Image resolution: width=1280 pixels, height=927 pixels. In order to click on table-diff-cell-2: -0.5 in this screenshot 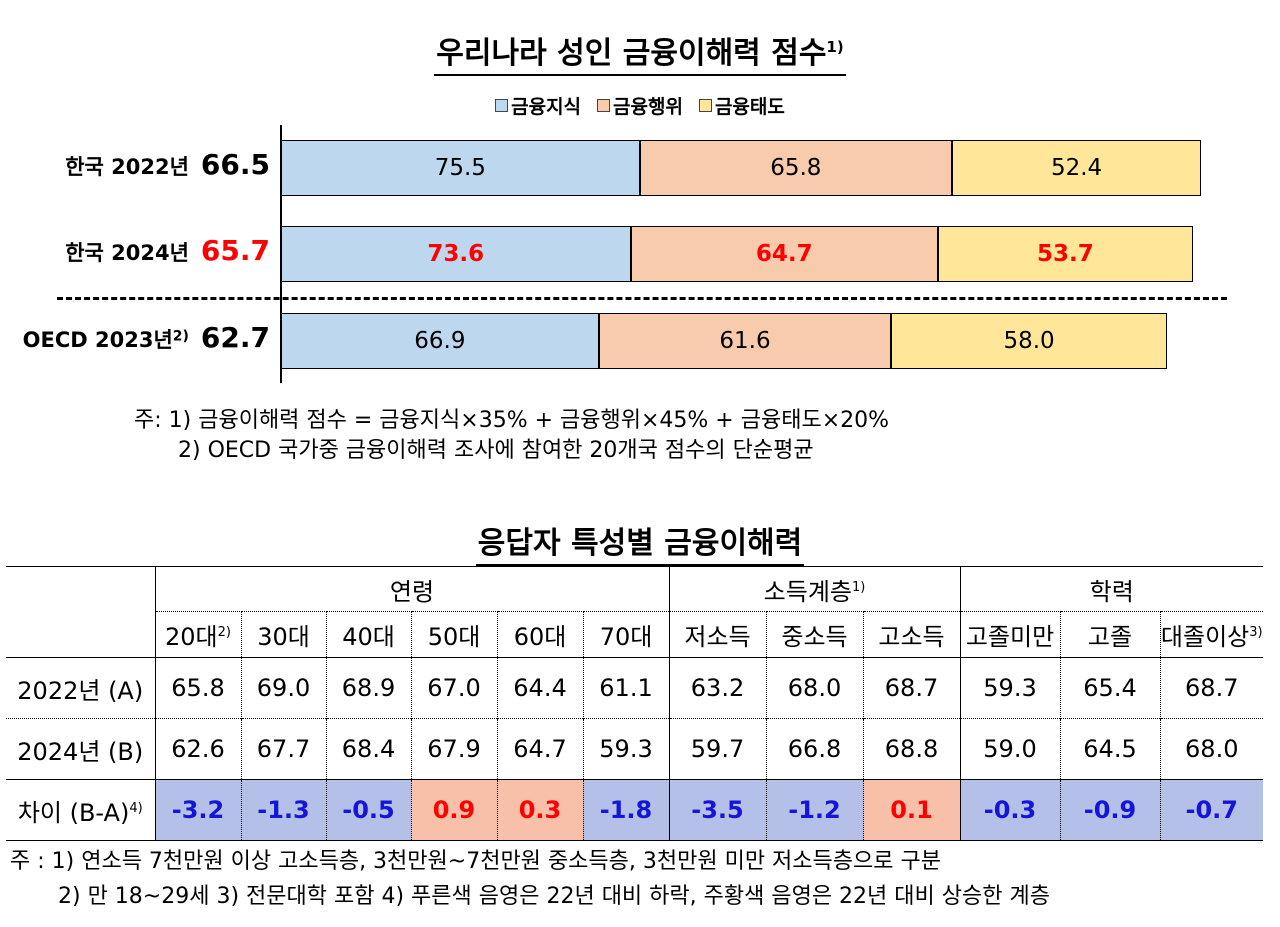, I will do `click(368, 810)`.